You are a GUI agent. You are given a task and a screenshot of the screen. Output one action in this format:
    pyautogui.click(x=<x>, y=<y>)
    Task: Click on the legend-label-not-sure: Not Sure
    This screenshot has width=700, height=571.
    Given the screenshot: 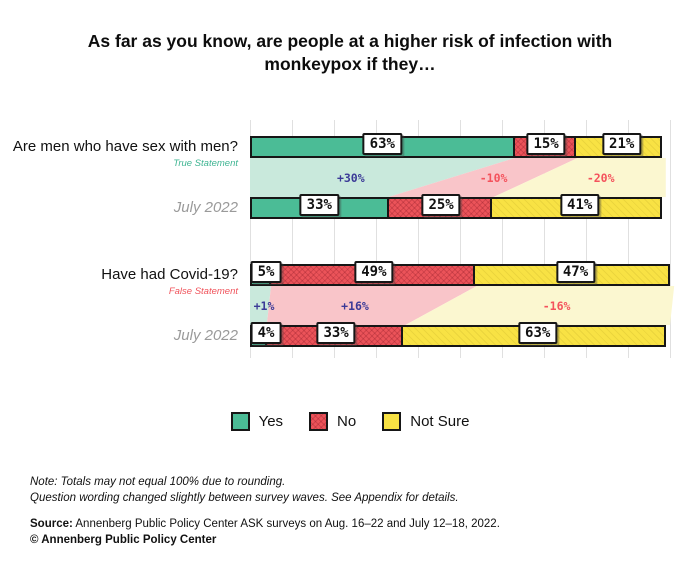 What is the action you would take?
    pyautogui.click(x=440, y=421)
    